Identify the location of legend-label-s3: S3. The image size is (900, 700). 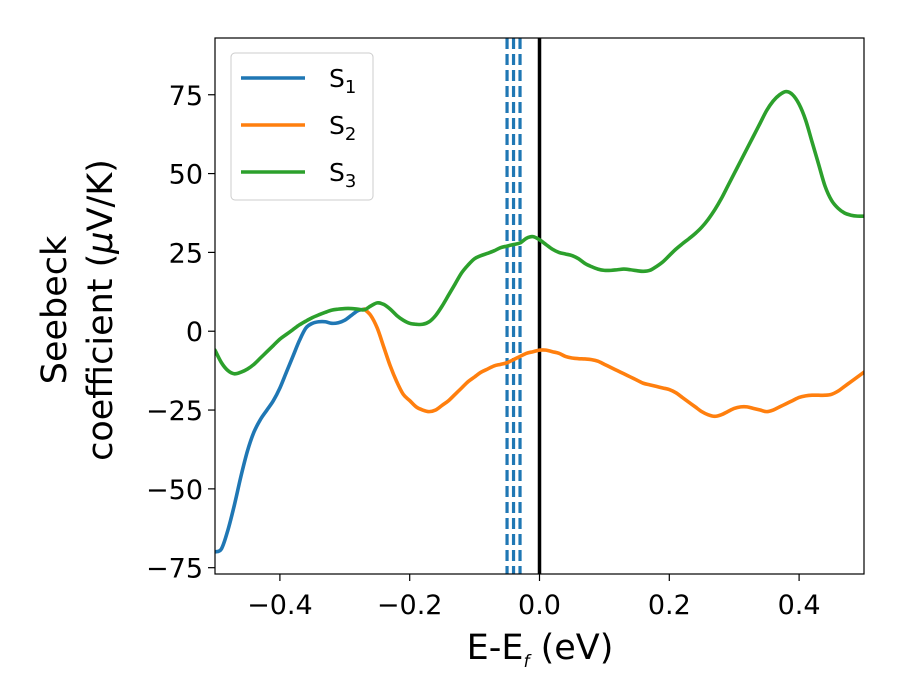
(342, 175).